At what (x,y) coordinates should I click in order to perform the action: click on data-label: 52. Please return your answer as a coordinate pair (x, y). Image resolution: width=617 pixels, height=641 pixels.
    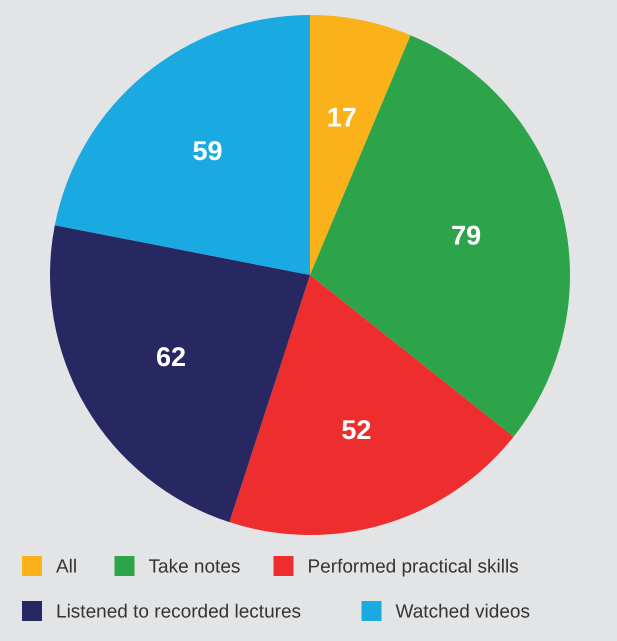
    Looking at the image, I should click on (356, 429).